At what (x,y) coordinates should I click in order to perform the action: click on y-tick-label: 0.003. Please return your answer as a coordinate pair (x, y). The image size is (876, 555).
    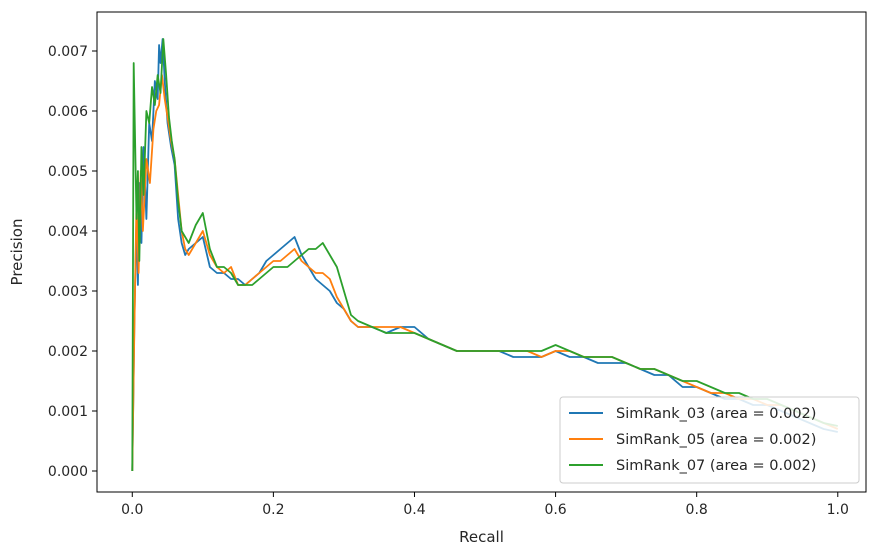
    Looking at the image, I should click on (68, 292).